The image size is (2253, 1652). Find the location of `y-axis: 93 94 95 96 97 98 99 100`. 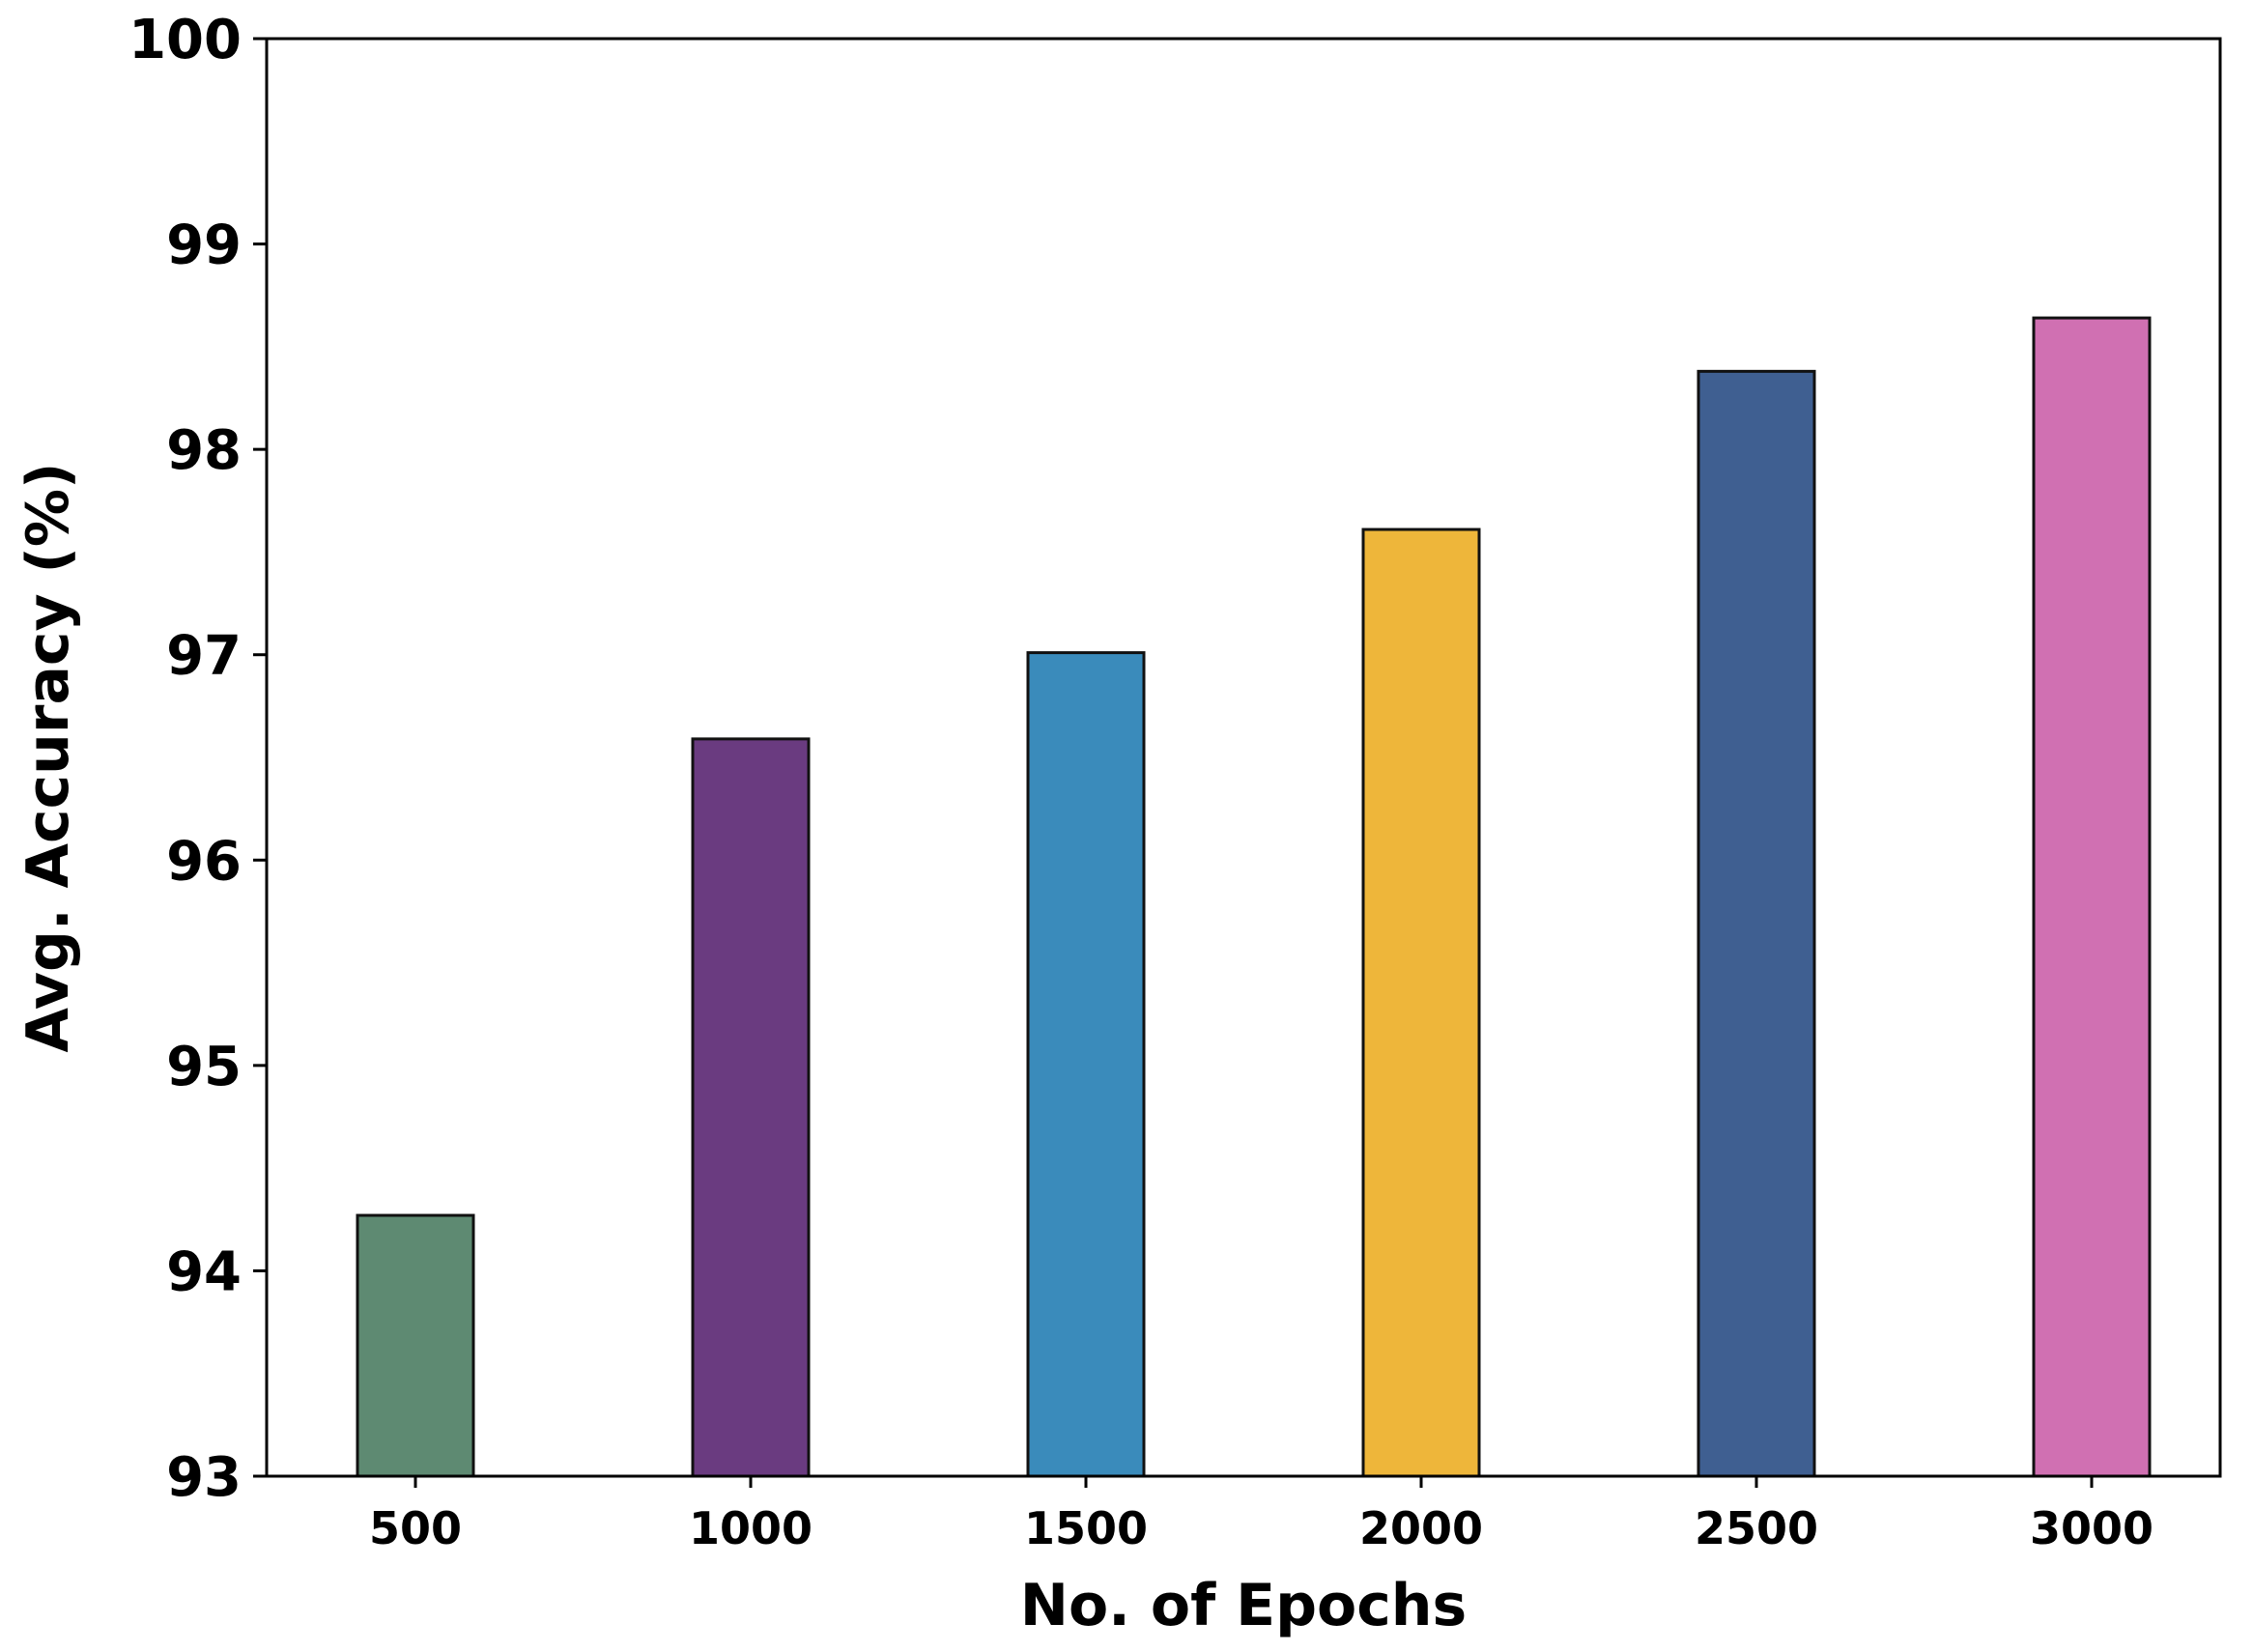

y-axis: 93 94 95 96 97 98 99 100 is located at coordinates (197, 759).